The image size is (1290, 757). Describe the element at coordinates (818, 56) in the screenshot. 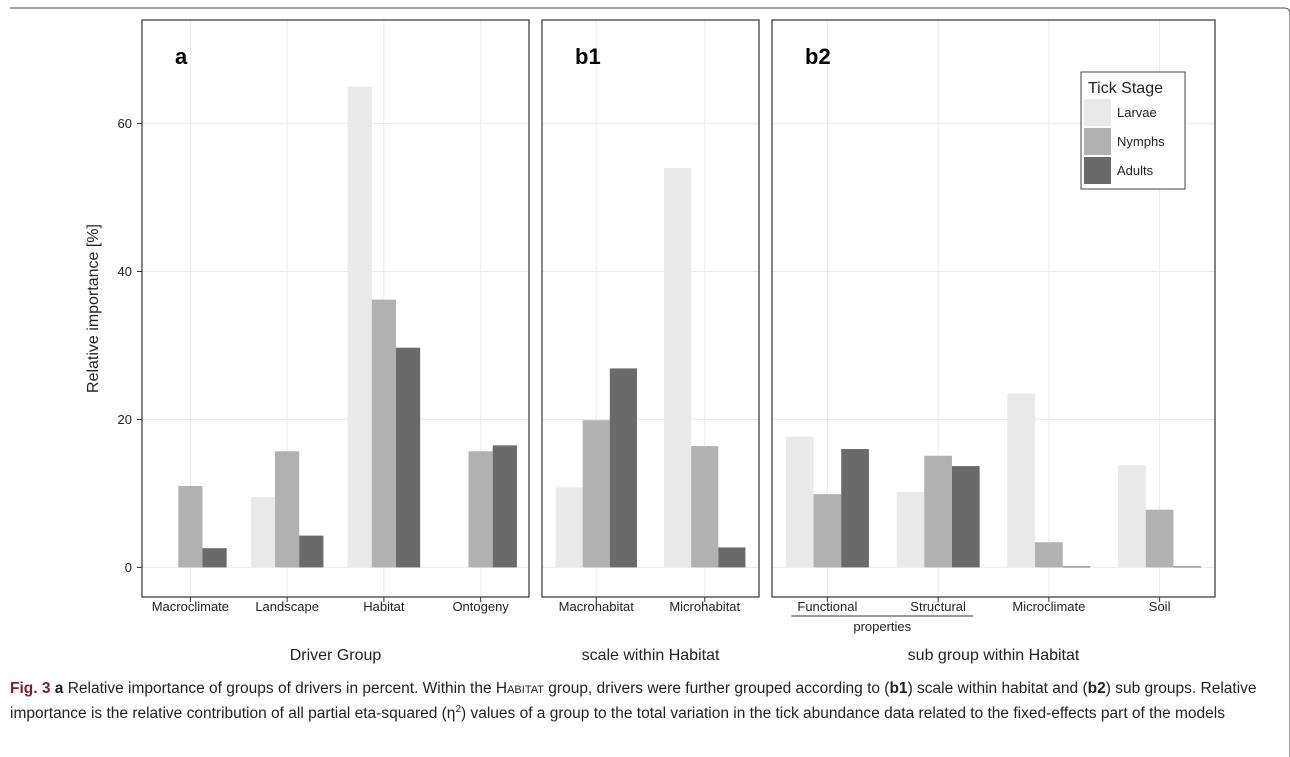

I see `panel-label-b2: b2` at that location.